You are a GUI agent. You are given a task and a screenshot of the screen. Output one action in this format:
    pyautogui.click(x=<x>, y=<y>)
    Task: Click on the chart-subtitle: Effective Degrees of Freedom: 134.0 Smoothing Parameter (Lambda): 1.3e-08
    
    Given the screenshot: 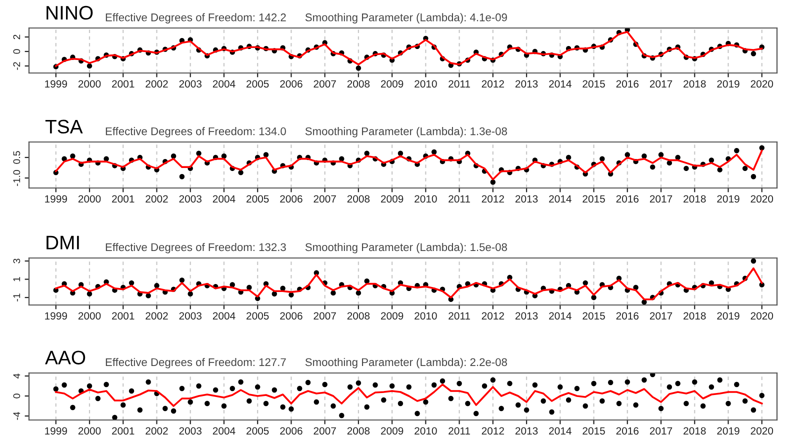 What is the action you would take?
    pyautogui.click(x=306, y=132)
    